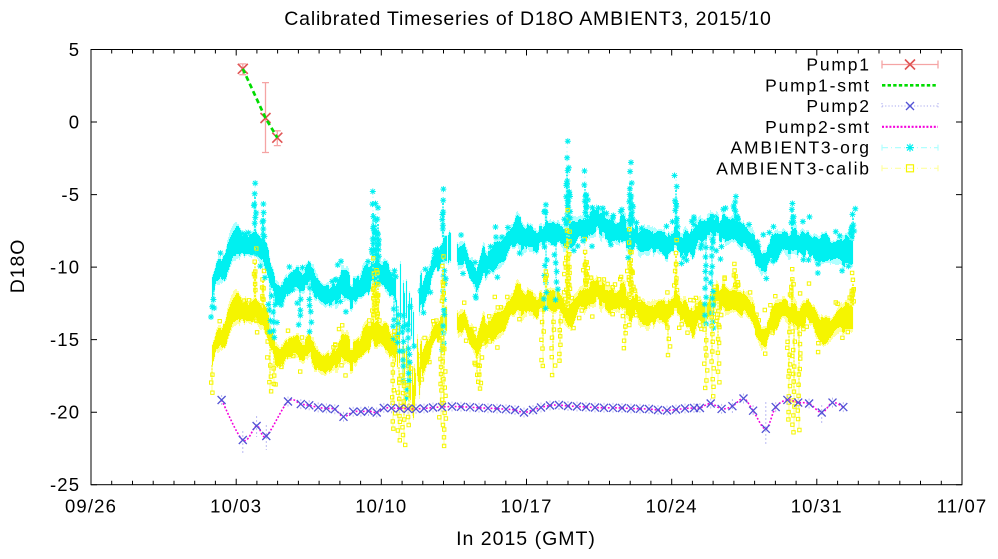  I want to click on svg-text: In 2015 (GMT), so click(526, 539).